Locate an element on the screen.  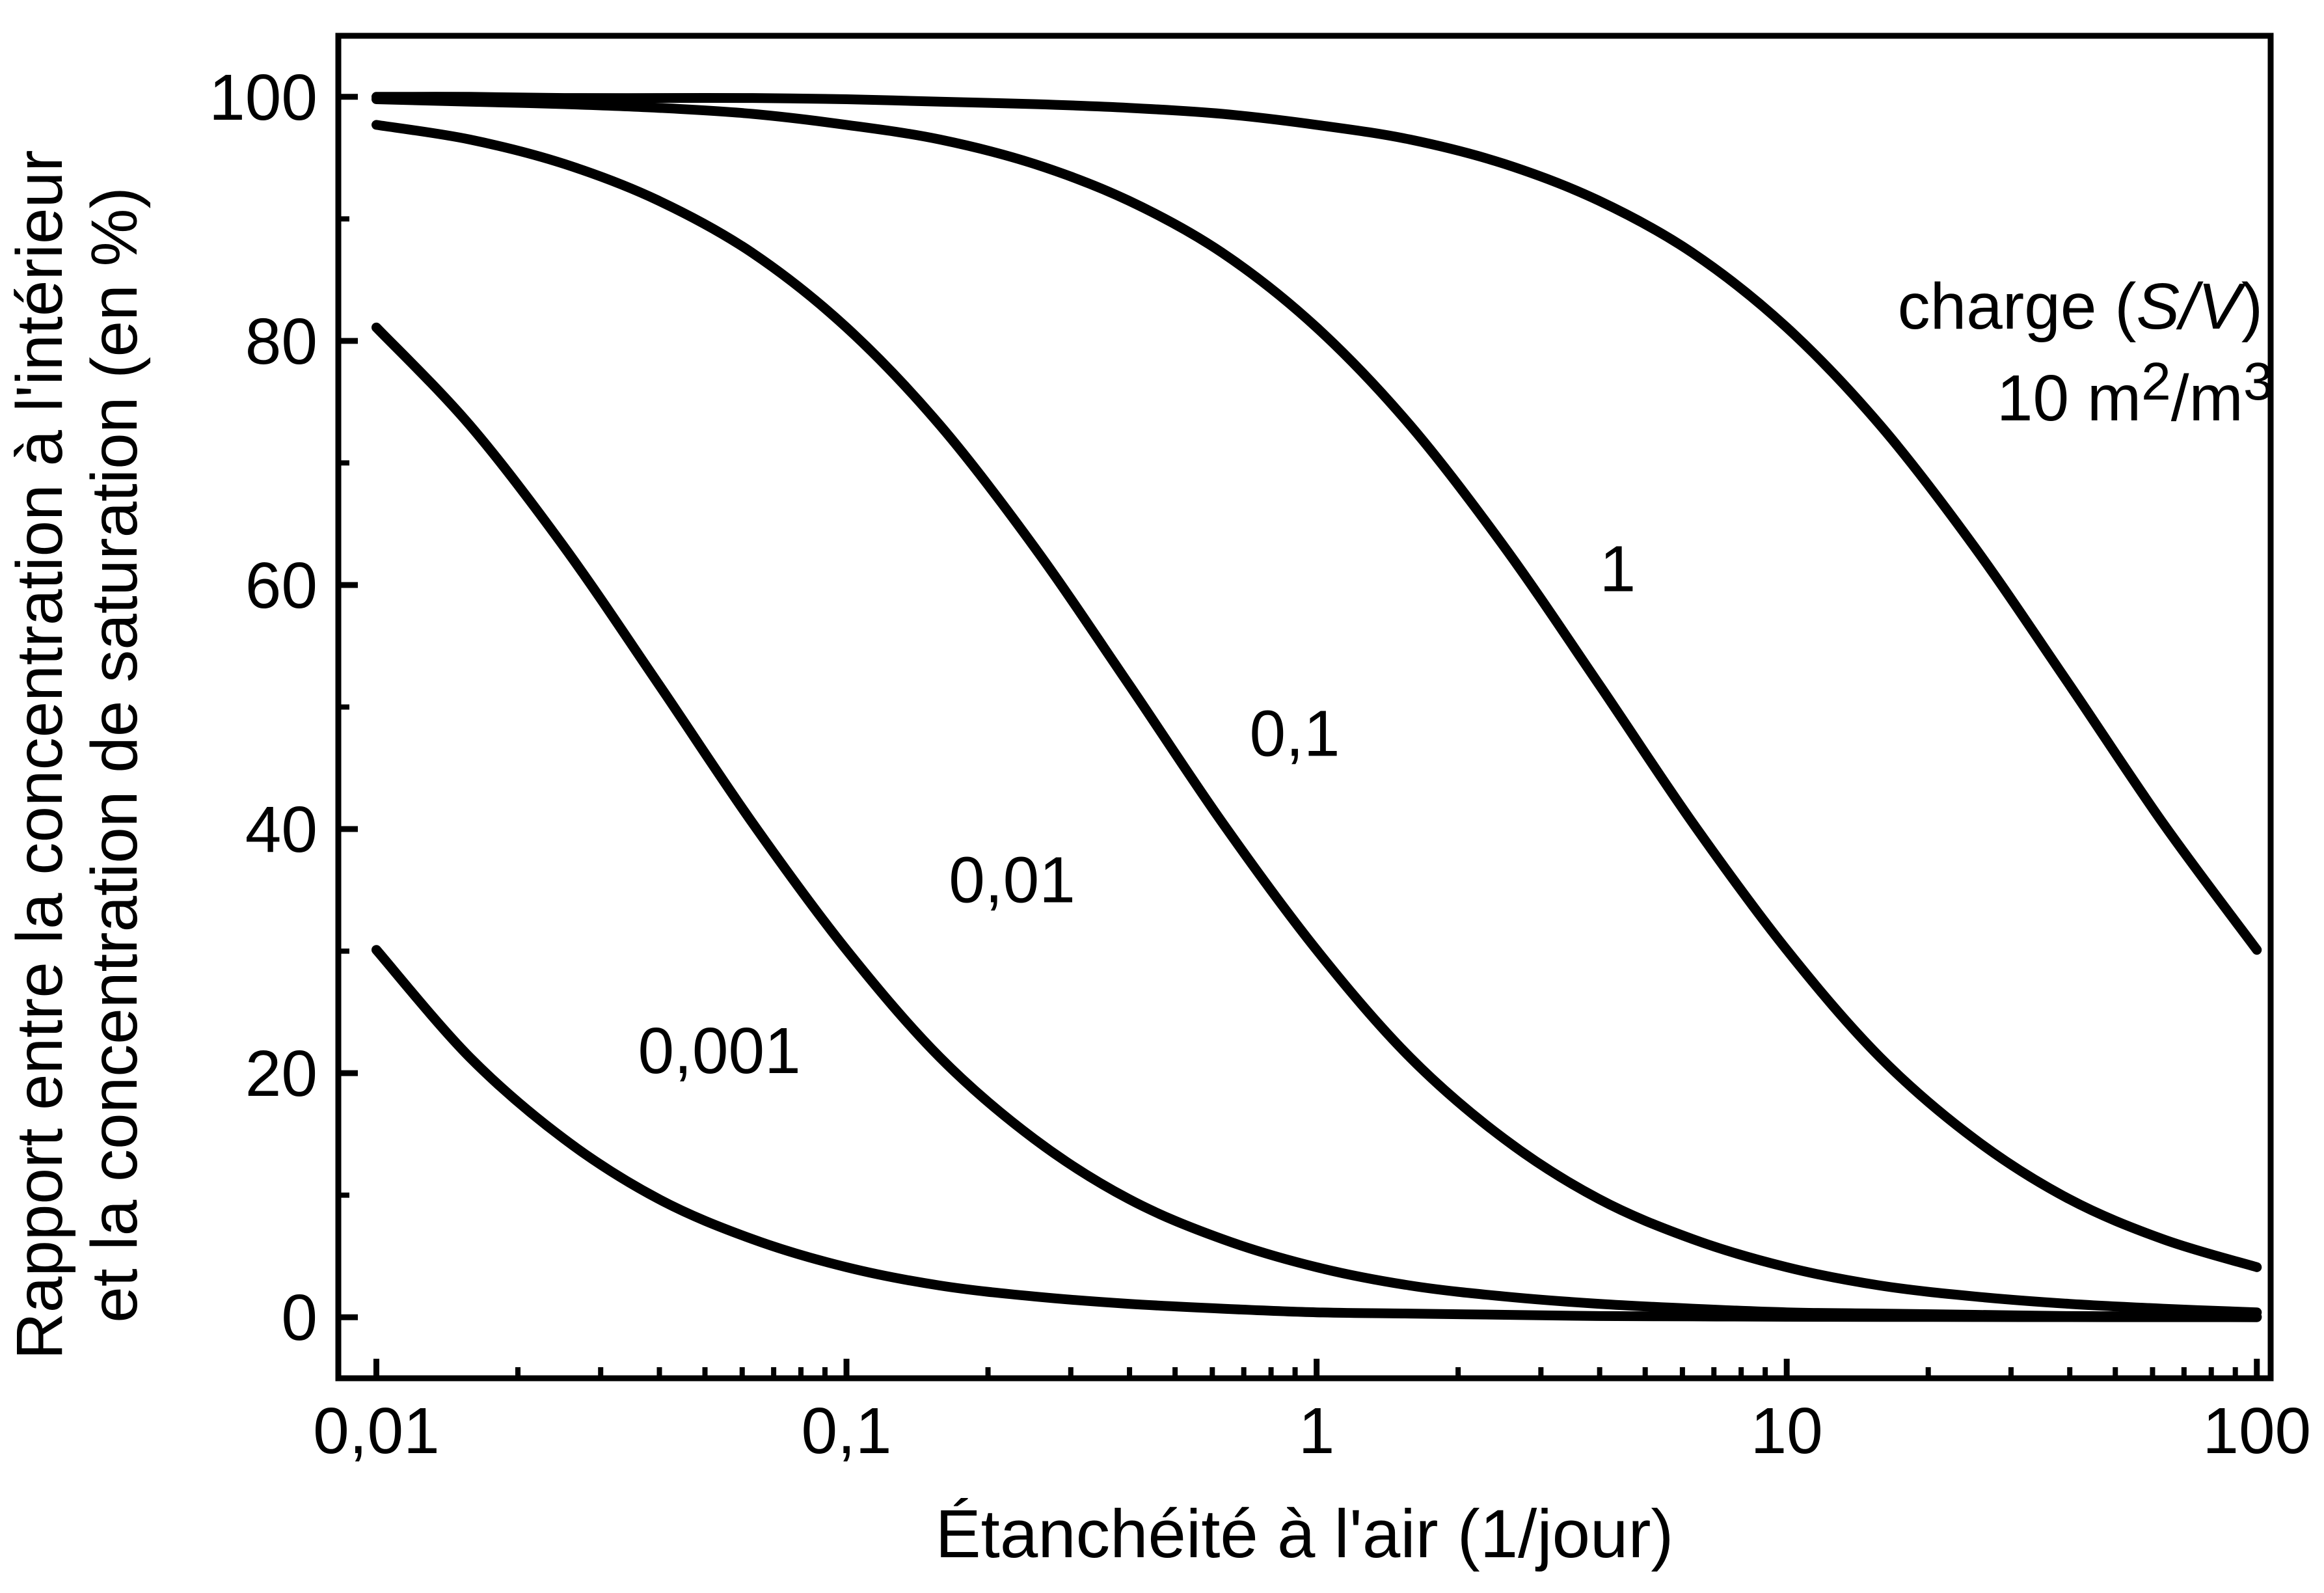
annotation-0,01: 0,01 is located at coordinates (1012, 881).